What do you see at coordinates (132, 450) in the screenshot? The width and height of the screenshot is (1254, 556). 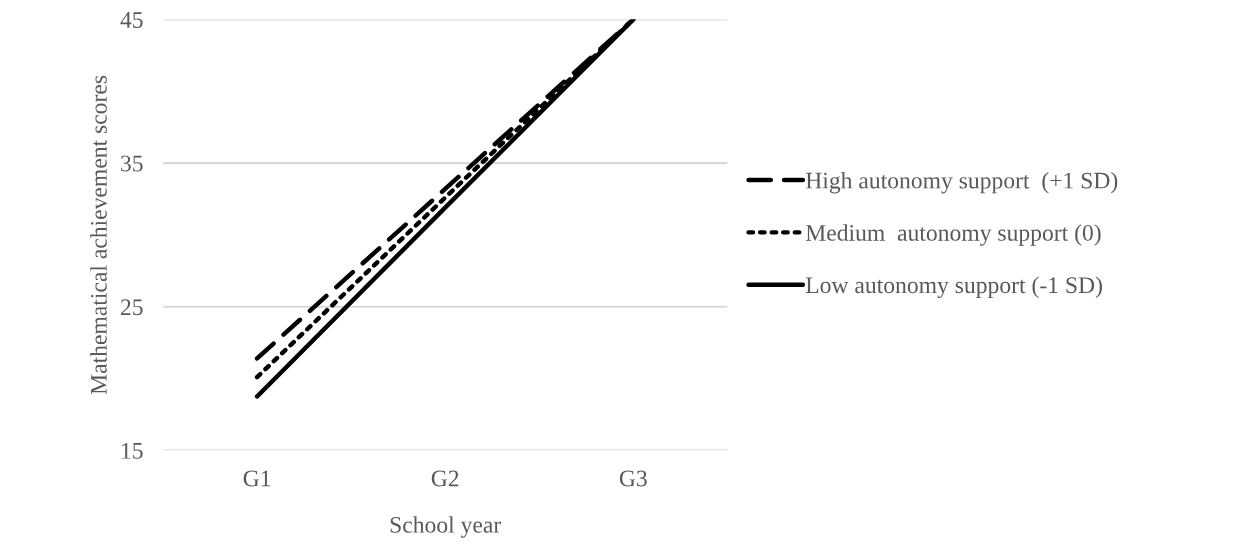 I see `y-tick-label: 15` at bounding box center [132, 450].